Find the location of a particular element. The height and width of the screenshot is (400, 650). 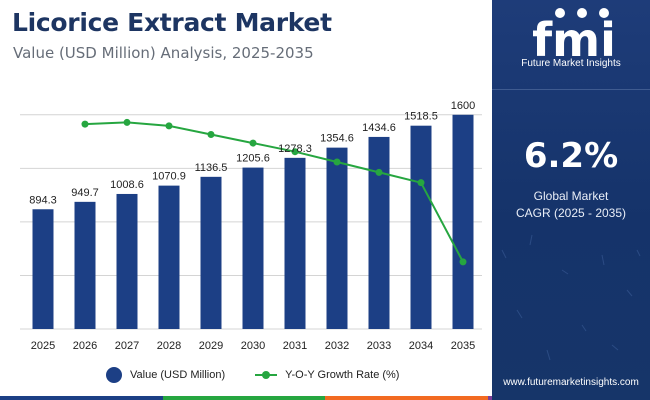

bar-2035 is located at coordinates (463, 222).